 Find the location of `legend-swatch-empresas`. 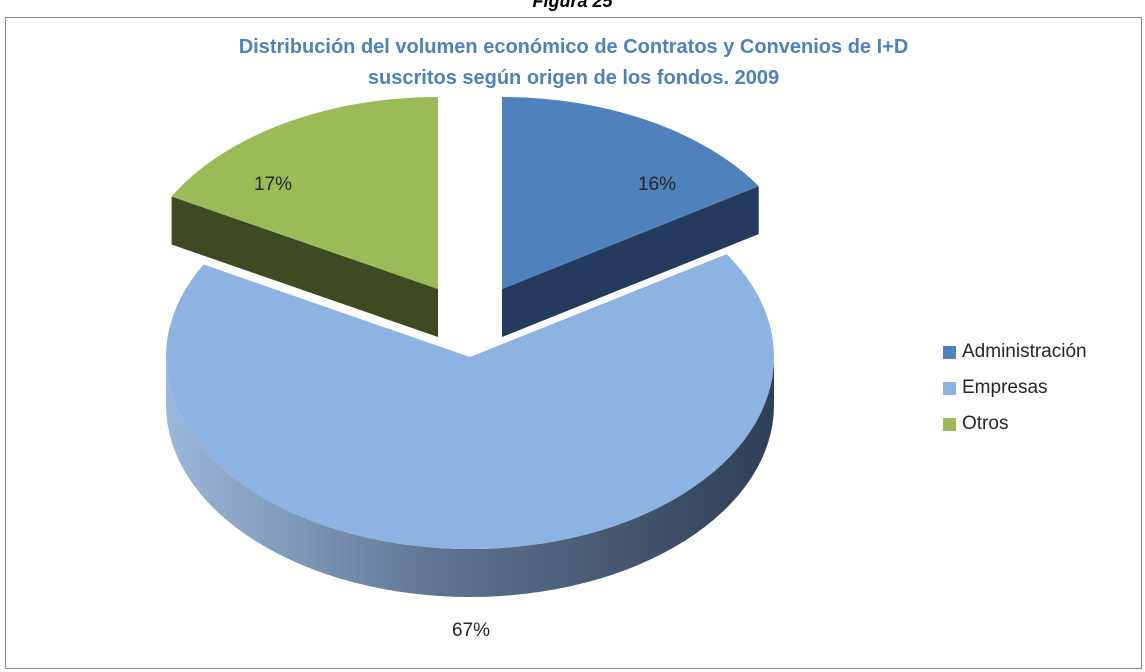

legend-swatch-empresas is located at coordinates (949, 388).